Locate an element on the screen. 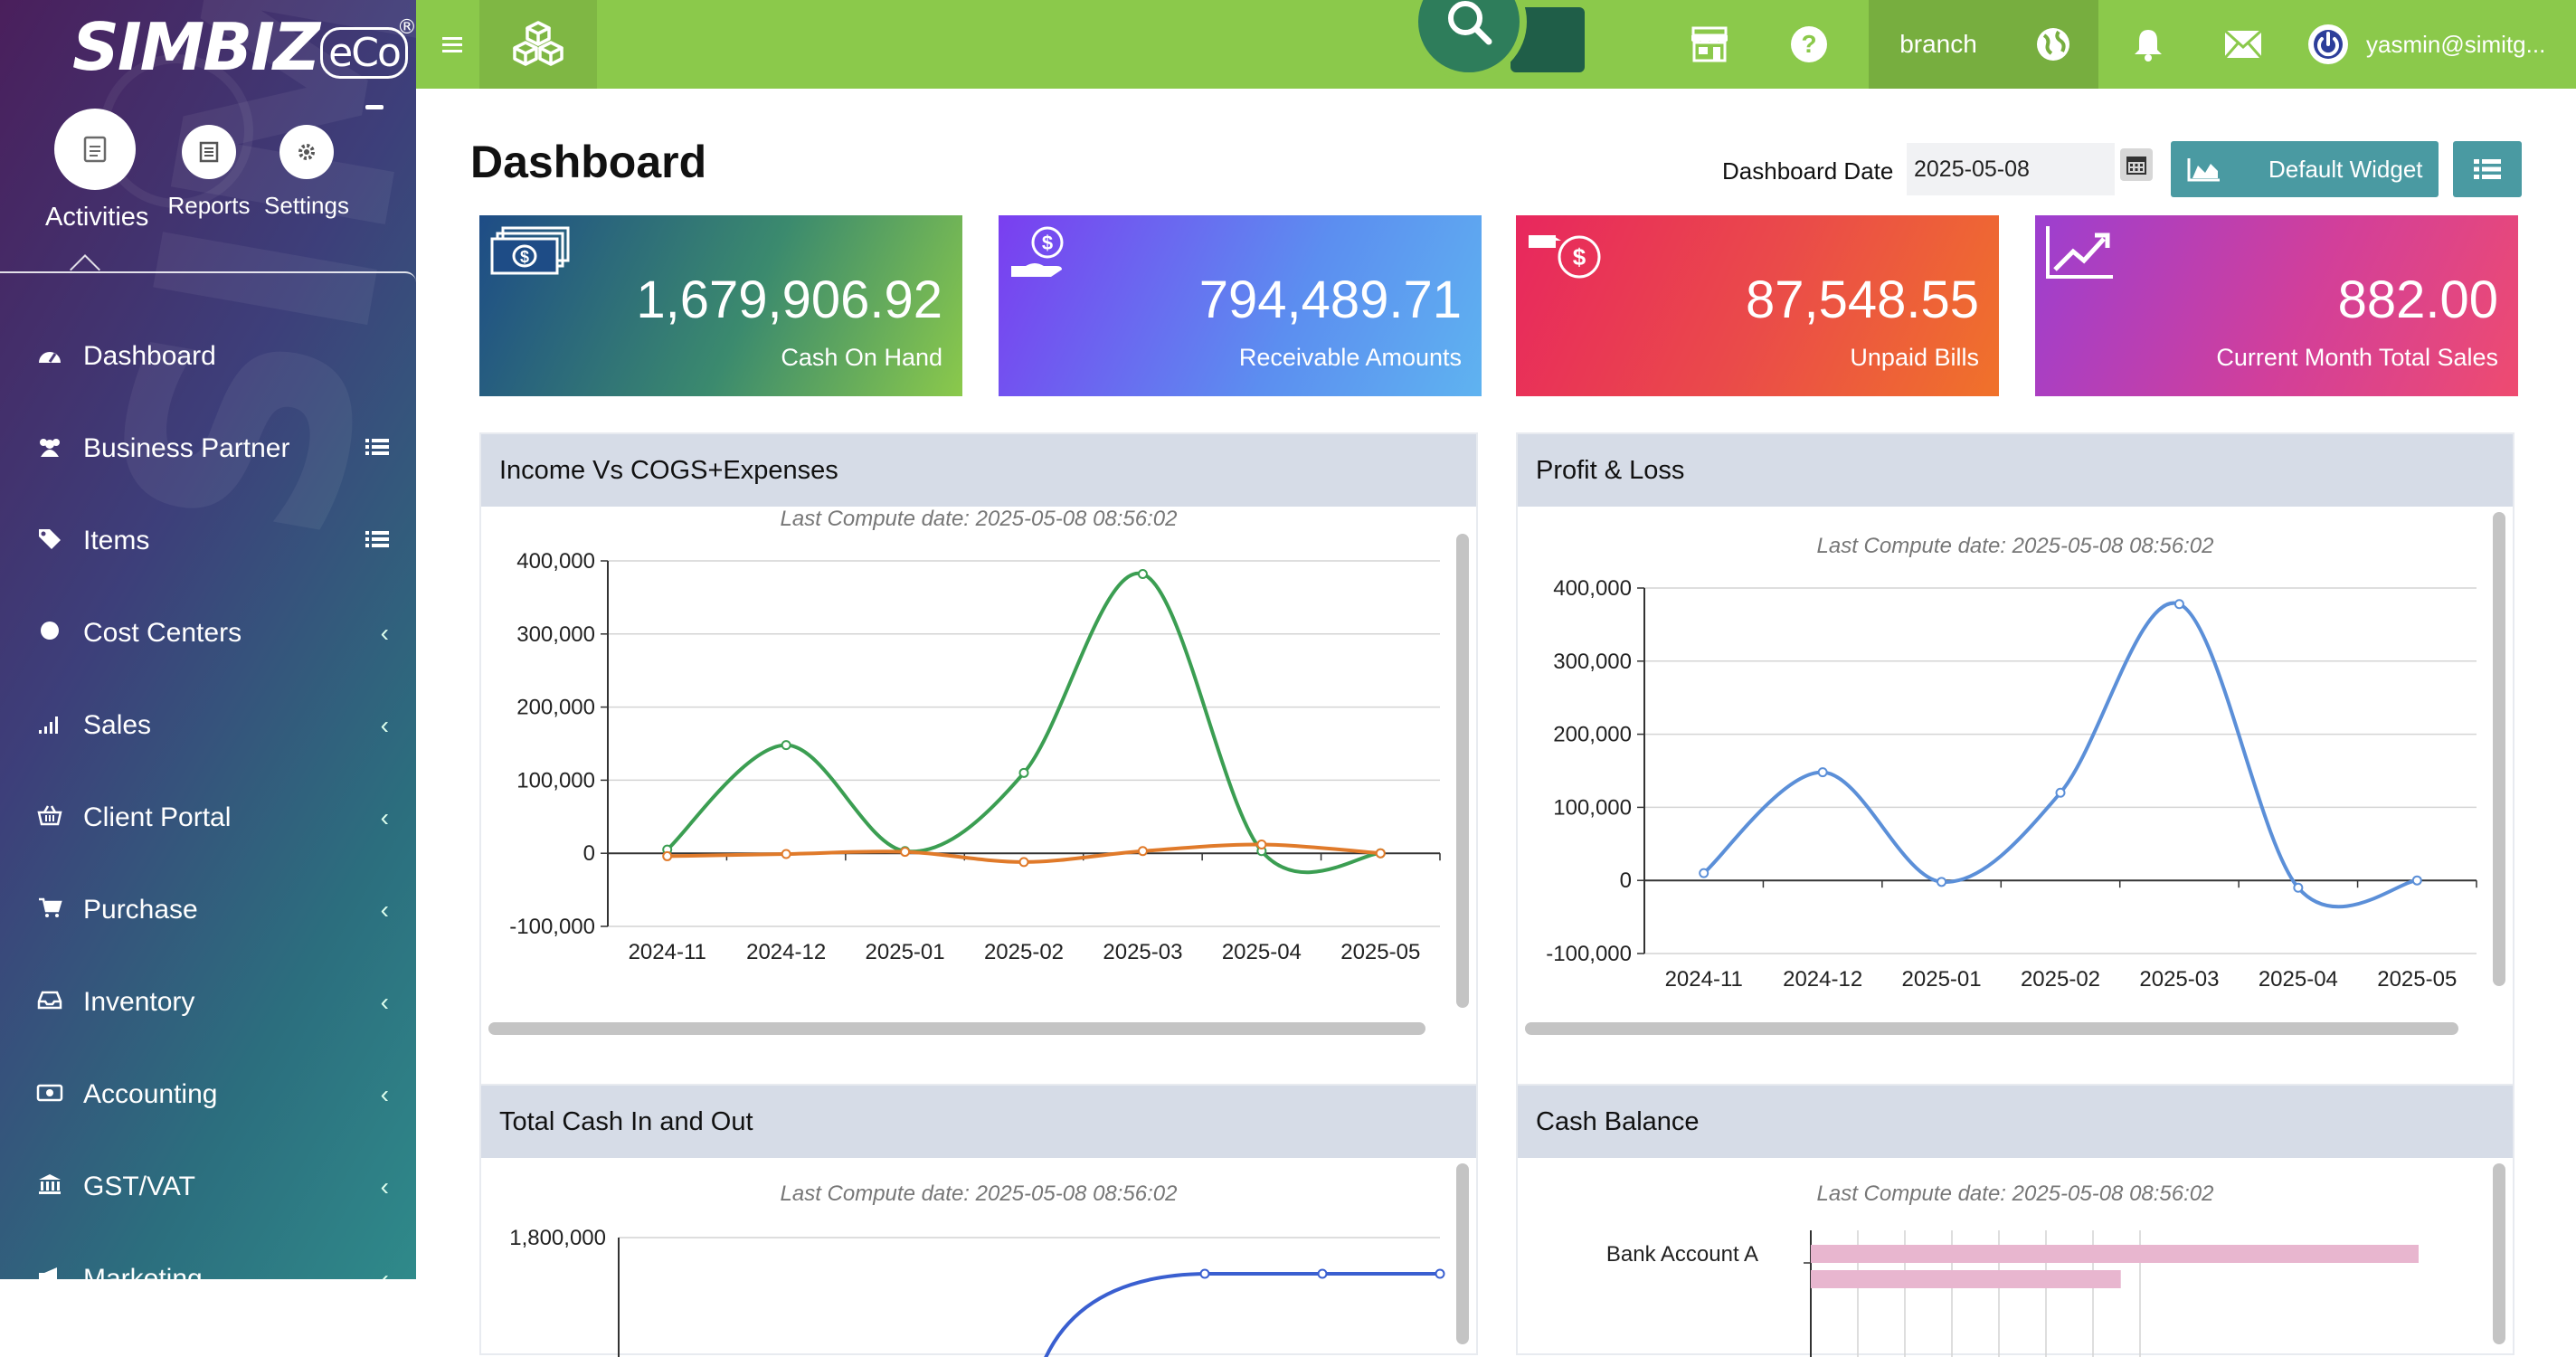 The width and height of the screenshot is (2576, 1357). calendar-icon is located at coordinates (2136, 164).